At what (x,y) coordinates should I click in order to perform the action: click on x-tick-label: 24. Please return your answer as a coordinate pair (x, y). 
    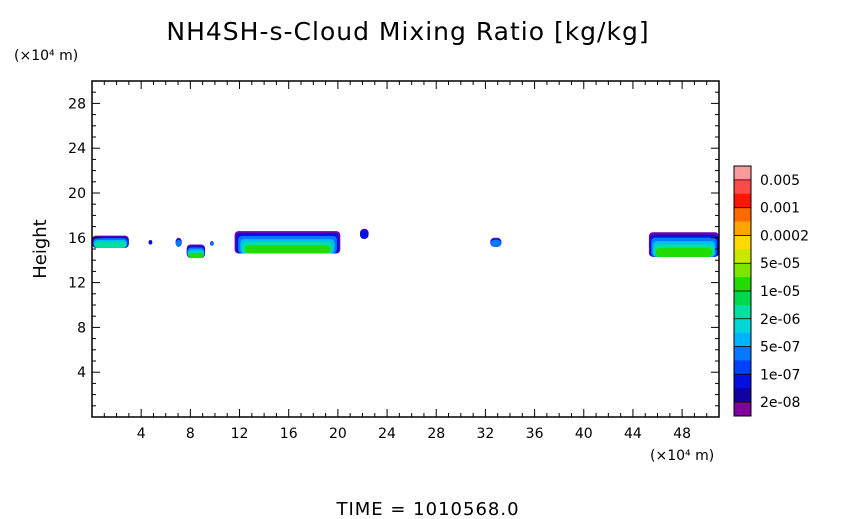
    Looking at the image, I should click on (387, 434).